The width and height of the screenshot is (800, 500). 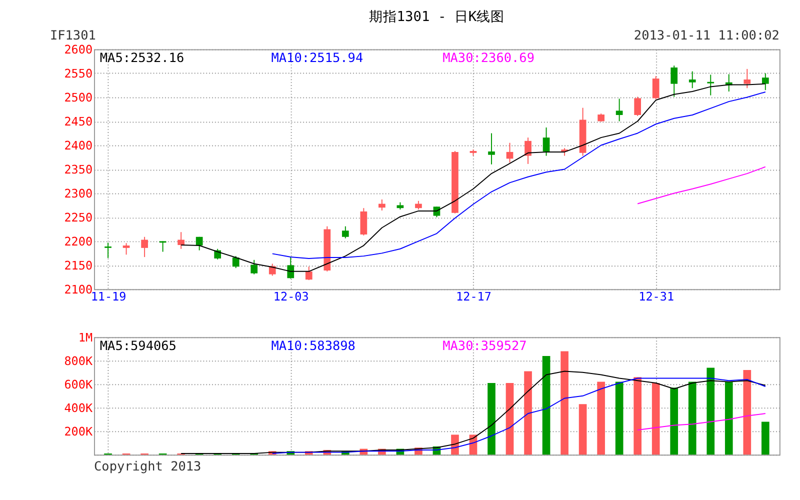 What do you see at coordinates (78, 289) in the screenshot?
I see `y-tick-label: 2100` at bounding box center [78, 289].